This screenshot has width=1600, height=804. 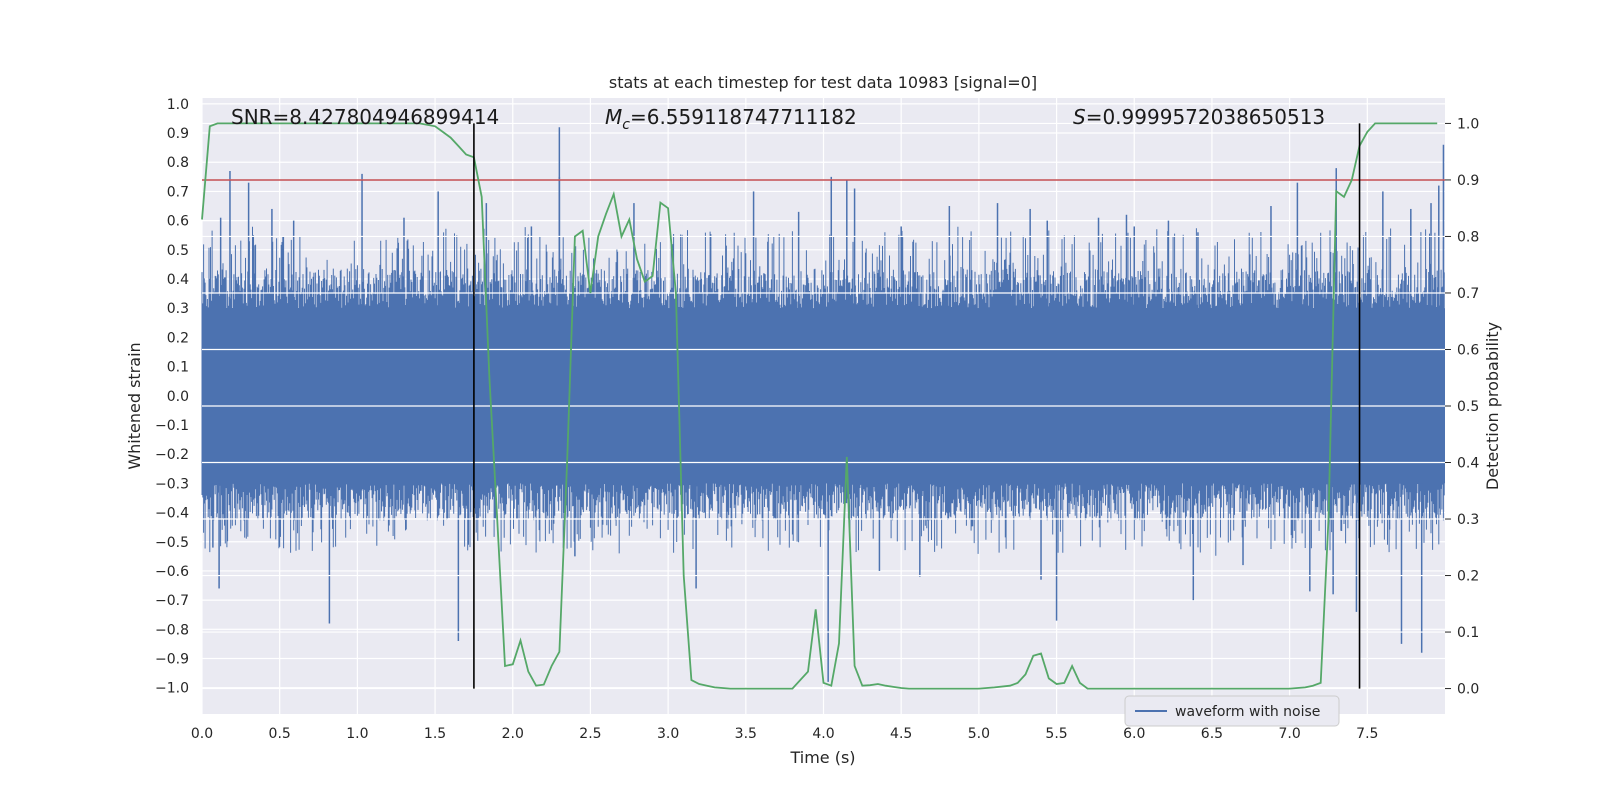 I want to click on x-tick-label: 0.0, so click(x=202, y=734).